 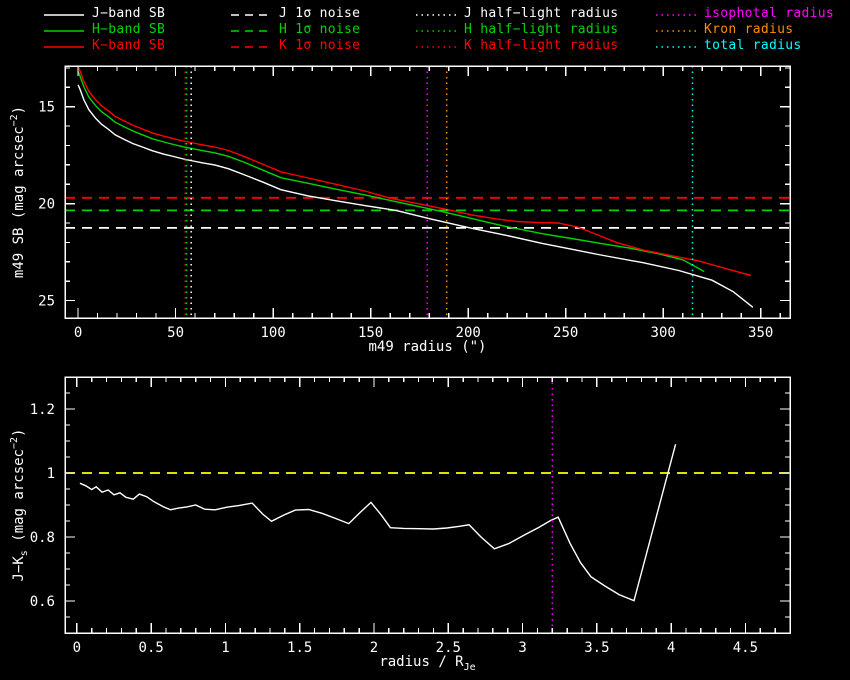 I want to click on legend-entry-j-1sigma-noise: J 1σ noise, so click(x=295, y=14).